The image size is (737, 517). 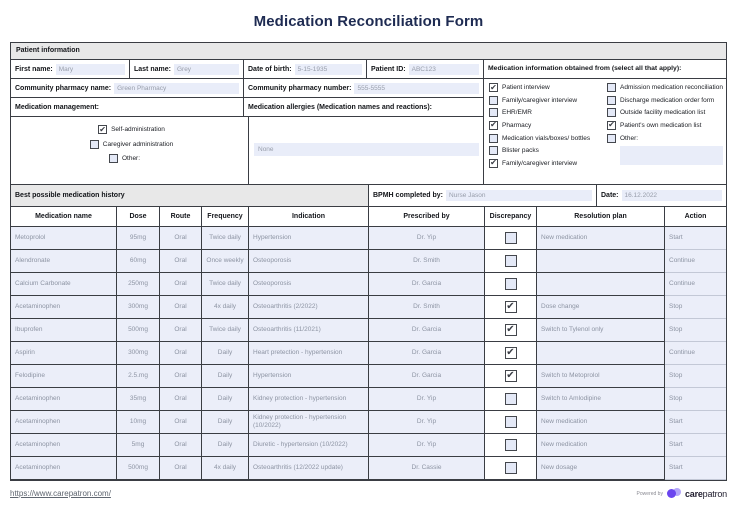 I want to click on checkbox-medication-vials-boxes-bottles, so click(x=493, y=138).